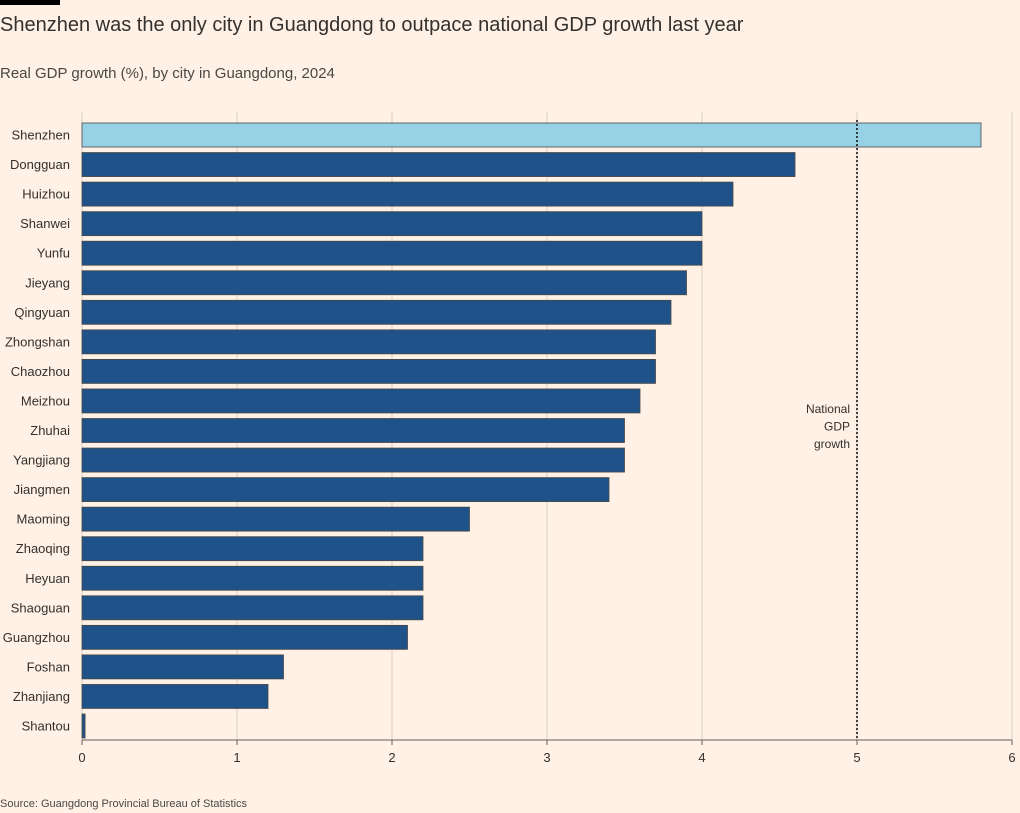 This screenshot has height=813, width=1020. I want to click on category-label-zhuhai: Zhuhai, so click(50, 430).